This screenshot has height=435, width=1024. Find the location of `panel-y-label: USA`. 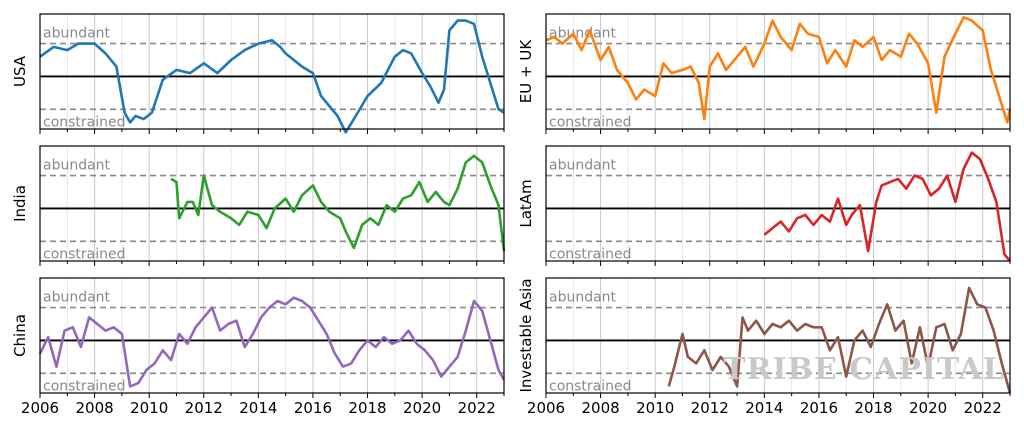

panel-y-label: USA is located at coordinates (20, 71).